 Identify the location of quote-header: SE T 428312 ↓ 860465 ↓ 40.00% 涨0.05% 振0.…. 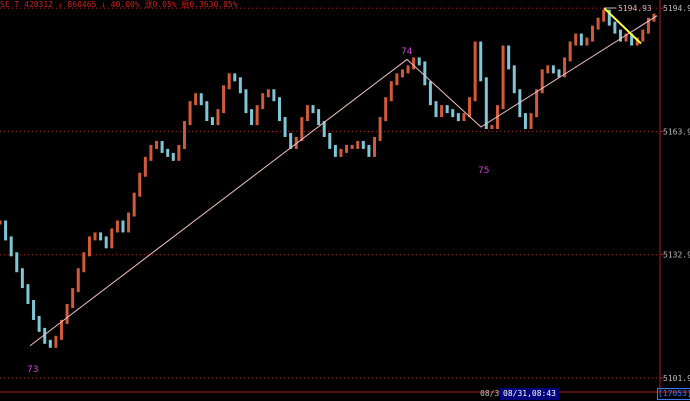
(119, 4).